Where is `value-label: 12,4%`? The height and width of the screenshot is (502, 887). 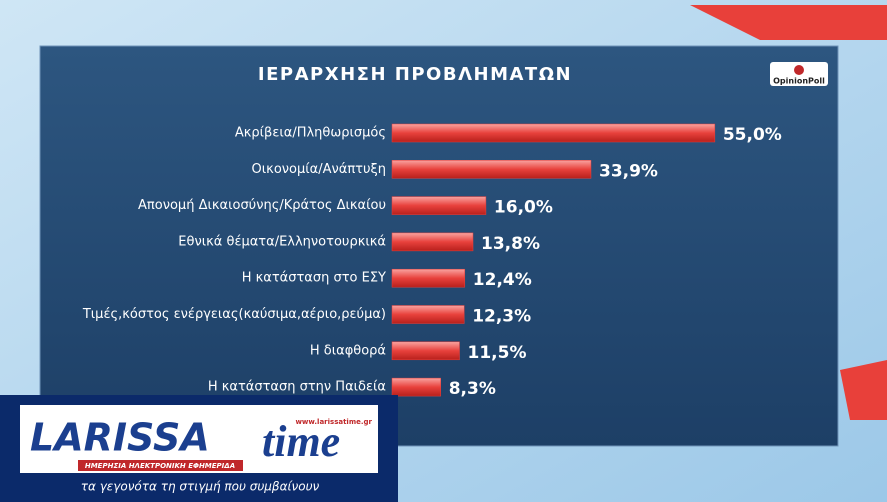
value-label: 12,4% is located at coordinates (502, 280).